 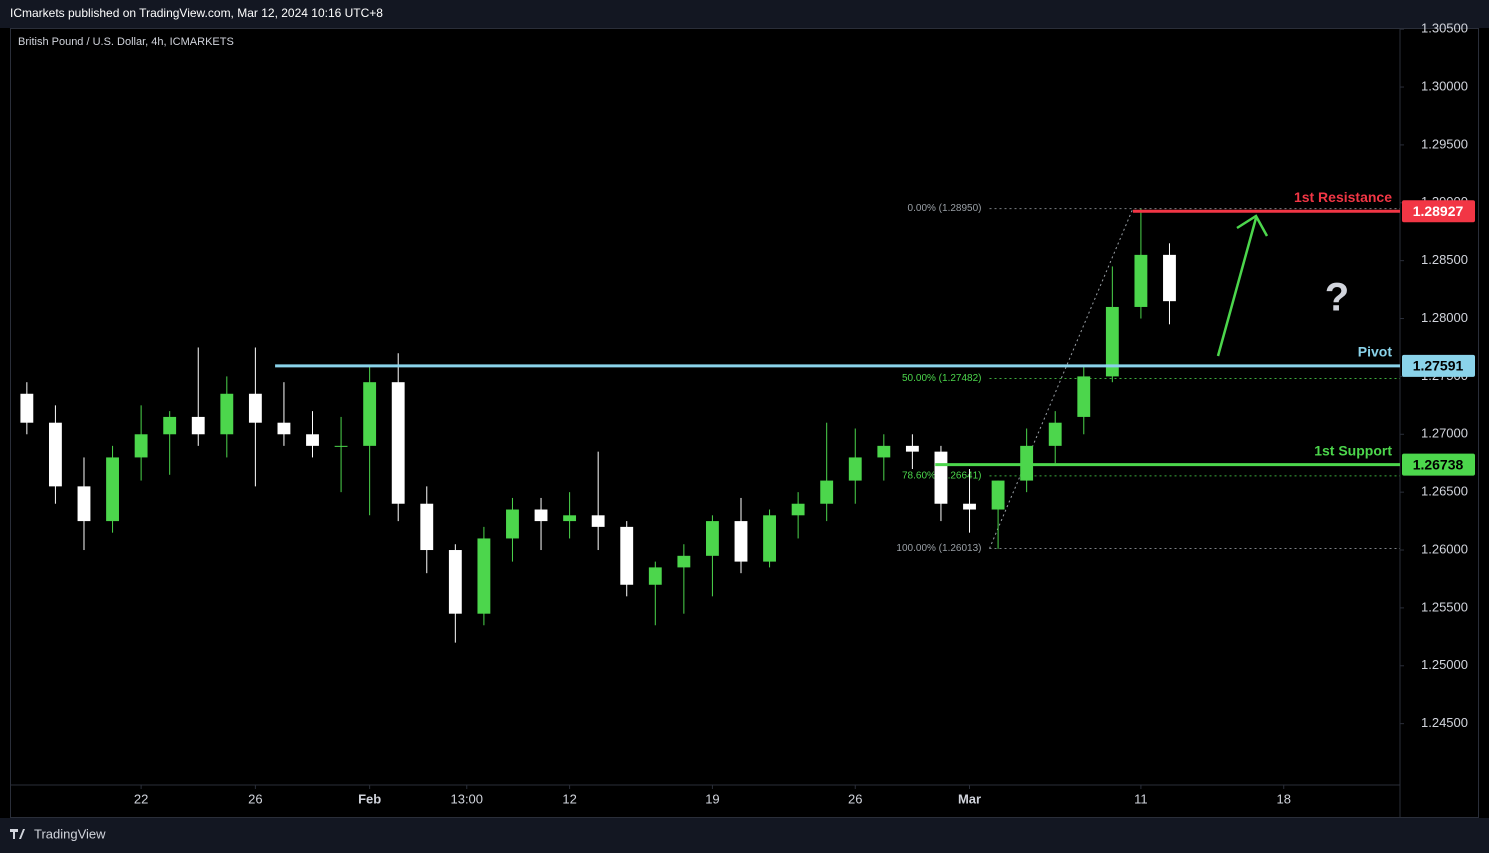 I want to click on y-tick-label: 1.25500, so click(x=1444, y=606).